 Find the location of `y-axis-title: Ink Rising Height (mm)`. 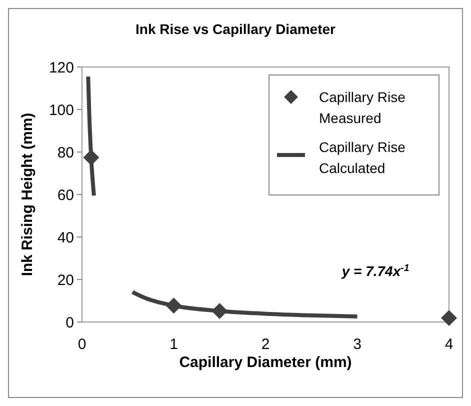

y-axis-title: Ink Rising Height (mm) is located at coordinates (27, 194).